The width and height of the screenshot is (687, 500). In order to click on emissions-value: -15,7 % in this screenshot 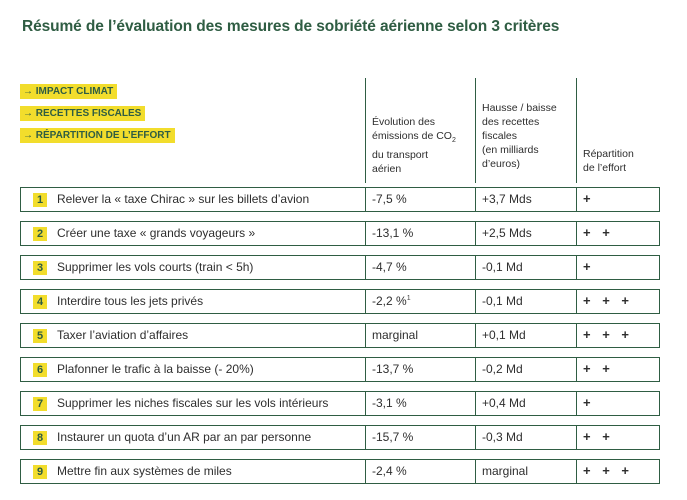, I will do `click(393, 437)`.